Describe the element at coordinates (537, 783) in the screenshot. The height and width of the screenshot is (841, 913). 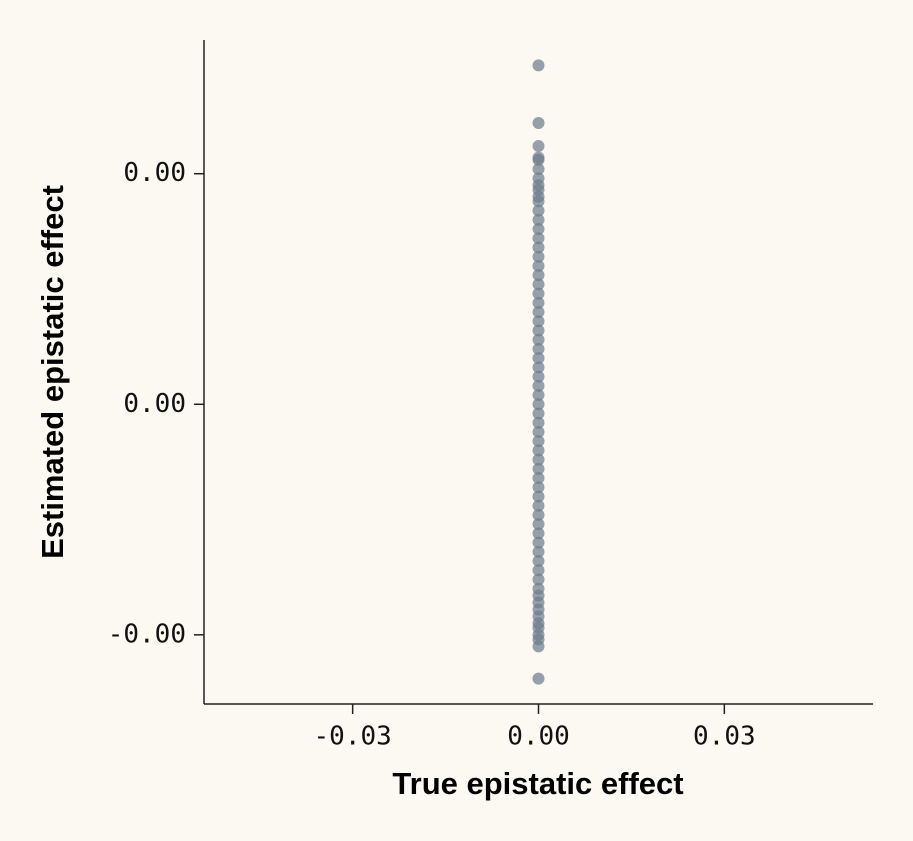
I see `x-axis-label: True epistatic effect` at that location.